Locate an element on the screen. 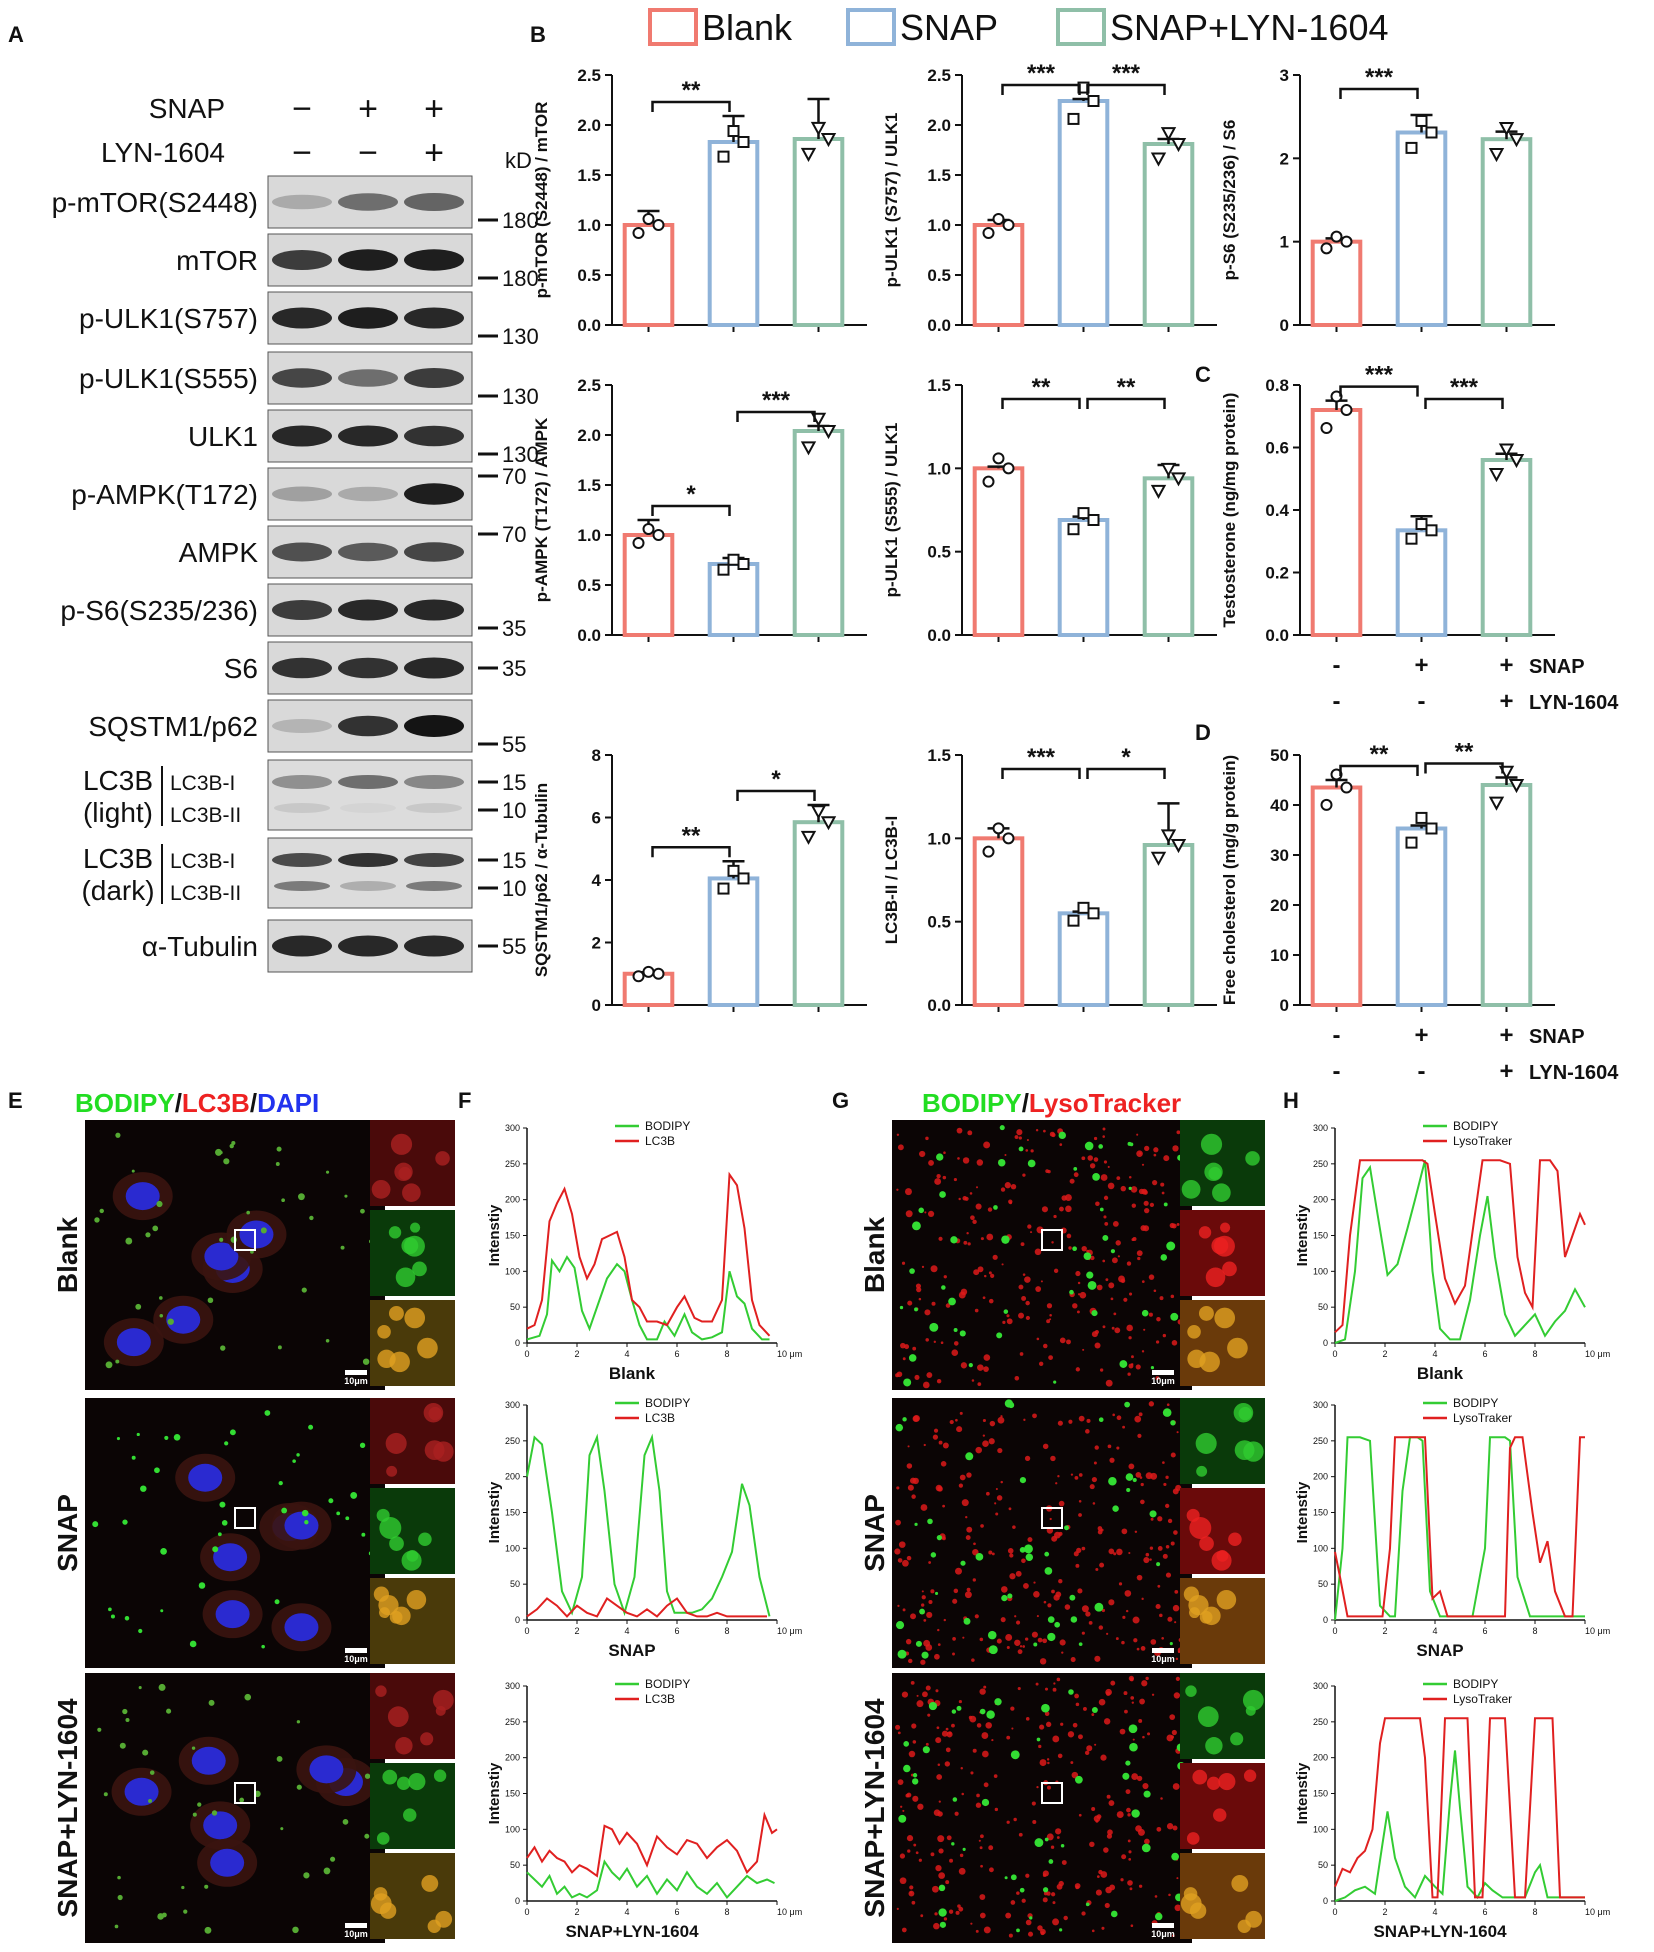 The image size is (1654, 1952). y-tick-label: 50 is located at coordinates (515, 1584).